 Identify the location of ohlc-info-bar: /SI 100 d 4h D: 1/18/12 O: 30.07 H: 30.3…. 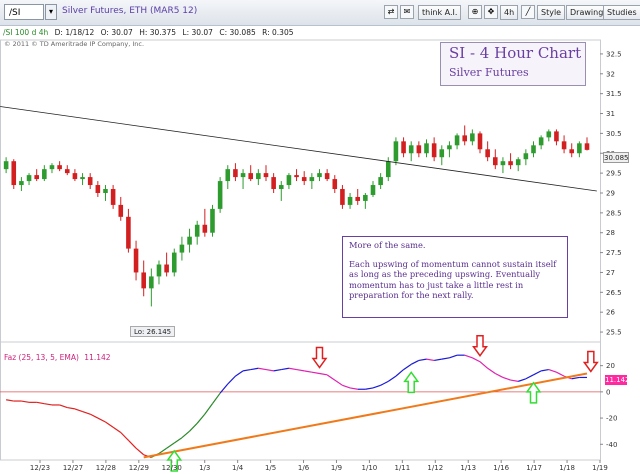
(320, 33).